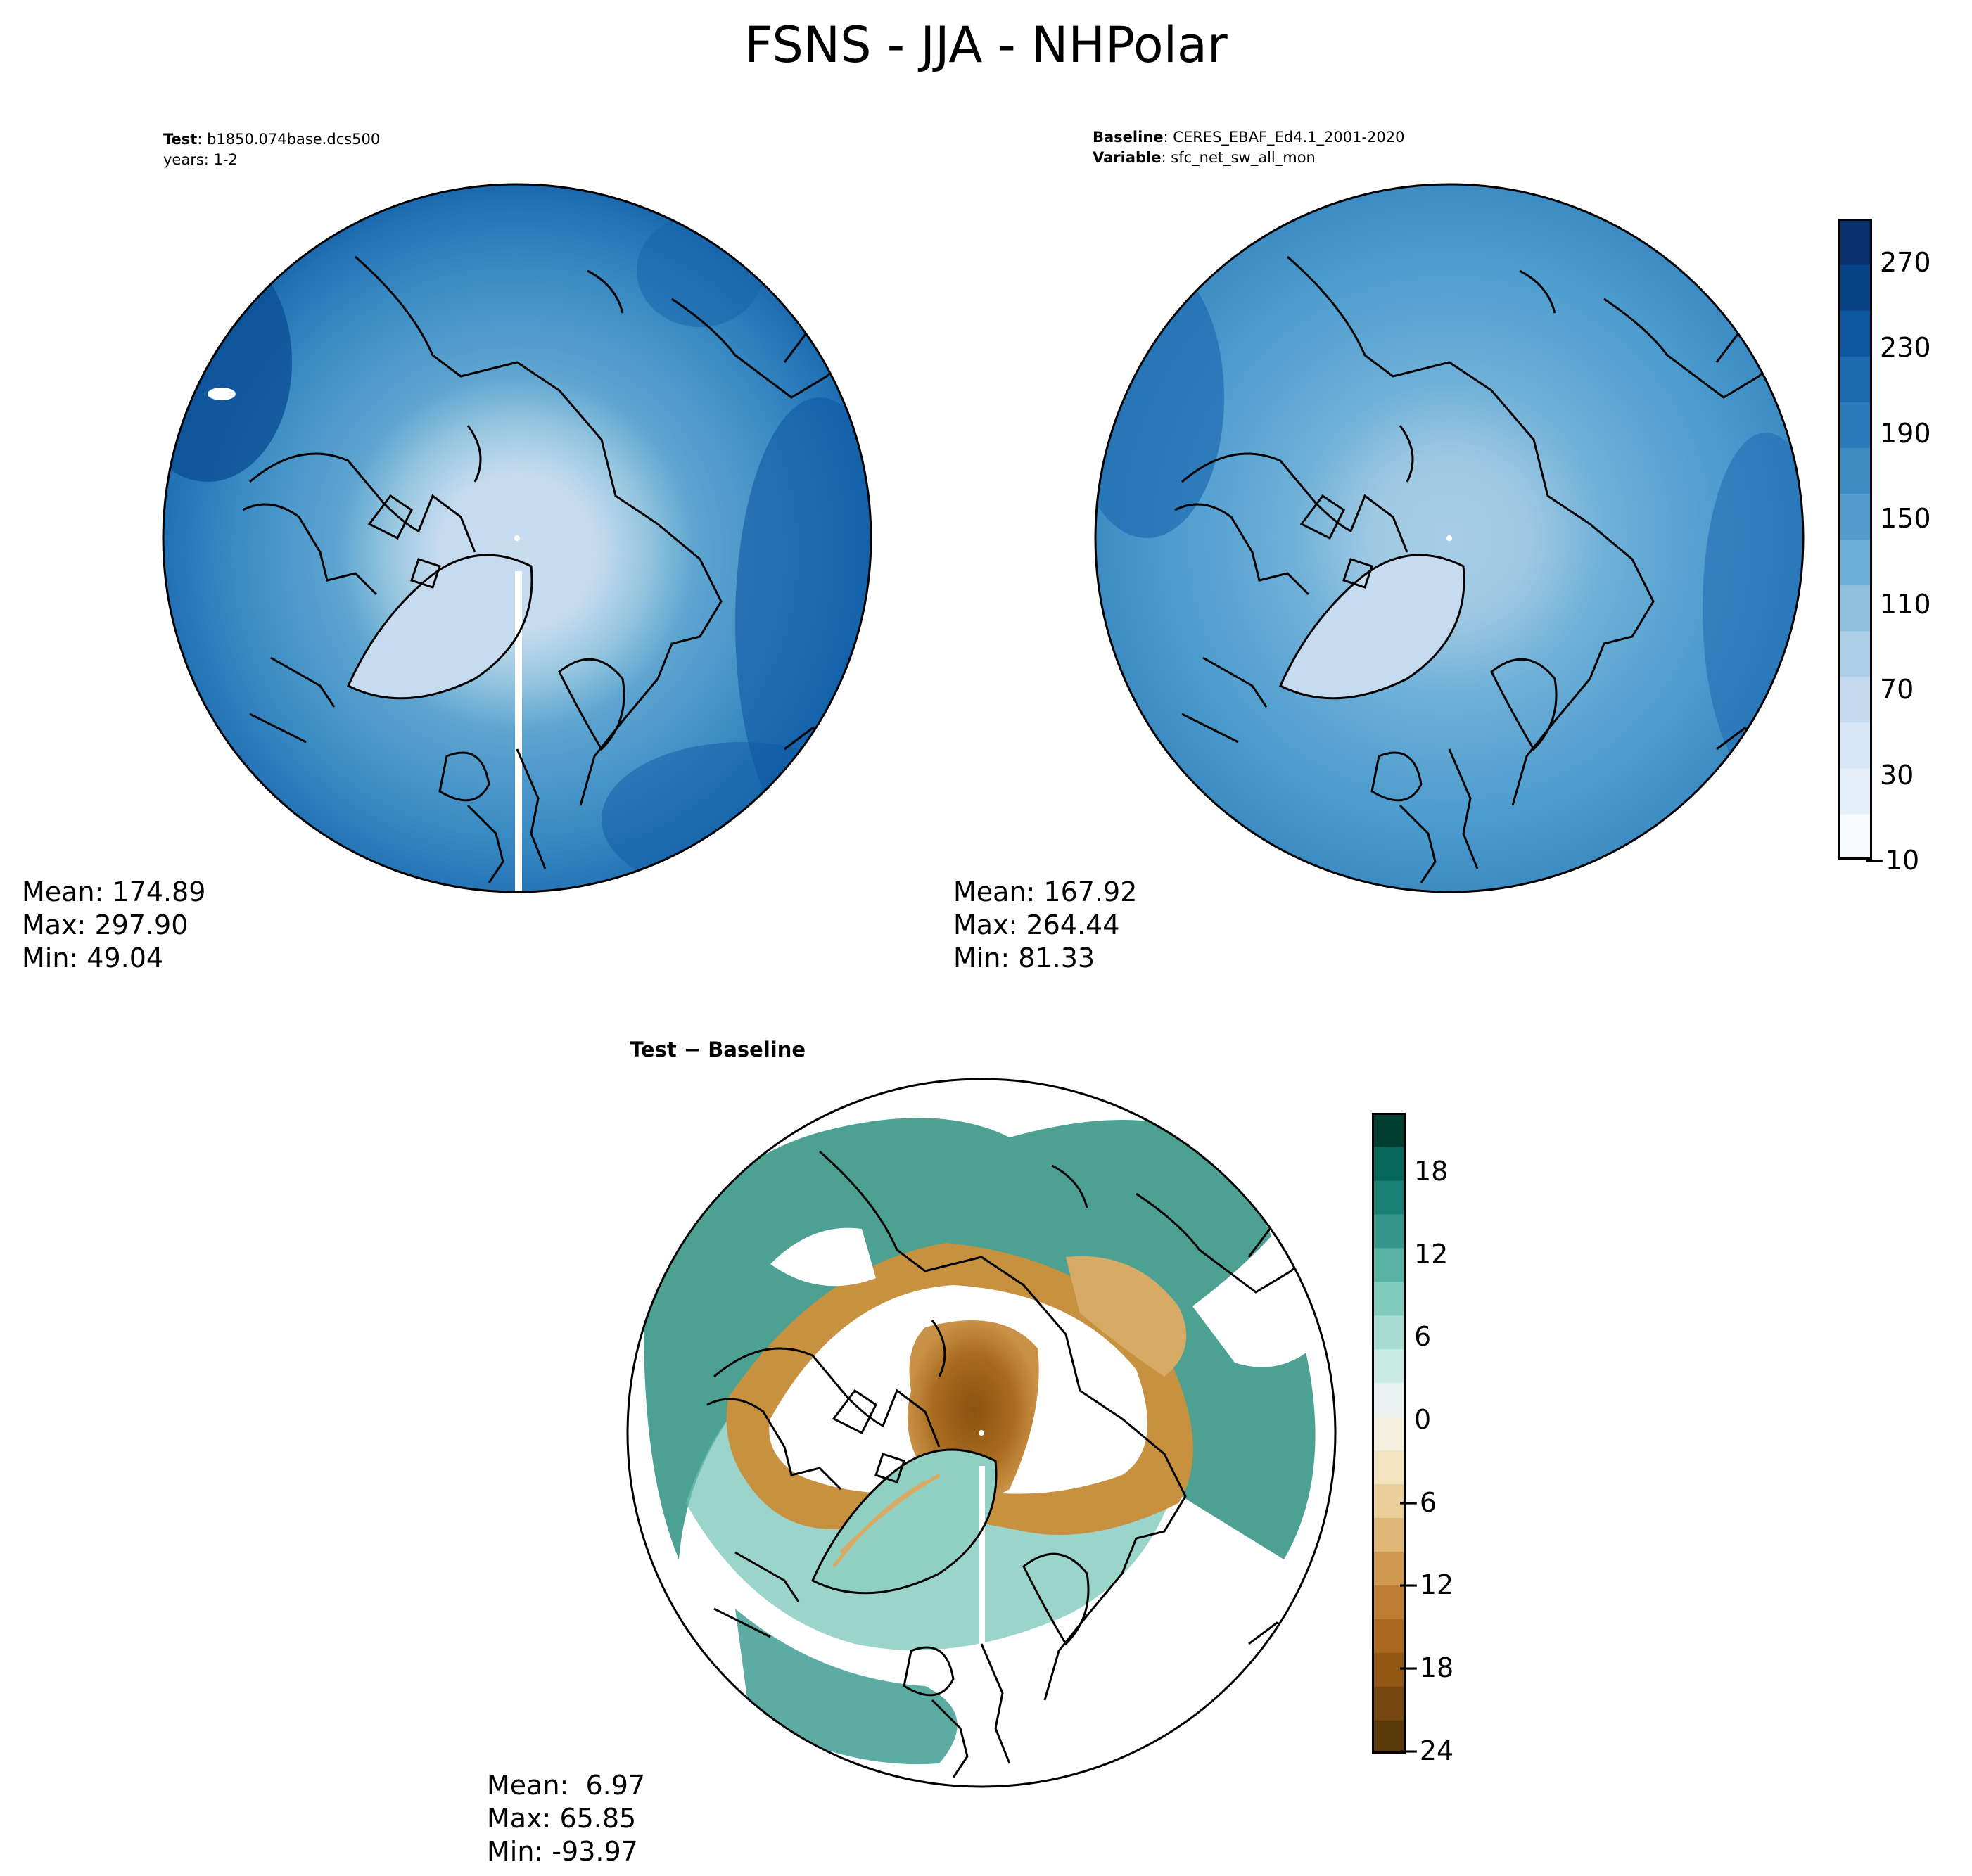 This screenshot has height=1876, width=1972. Describe the element at coordinates (294, 139) in the screenshot. I see `test-name: b1850.074base.dcs500` at that location.